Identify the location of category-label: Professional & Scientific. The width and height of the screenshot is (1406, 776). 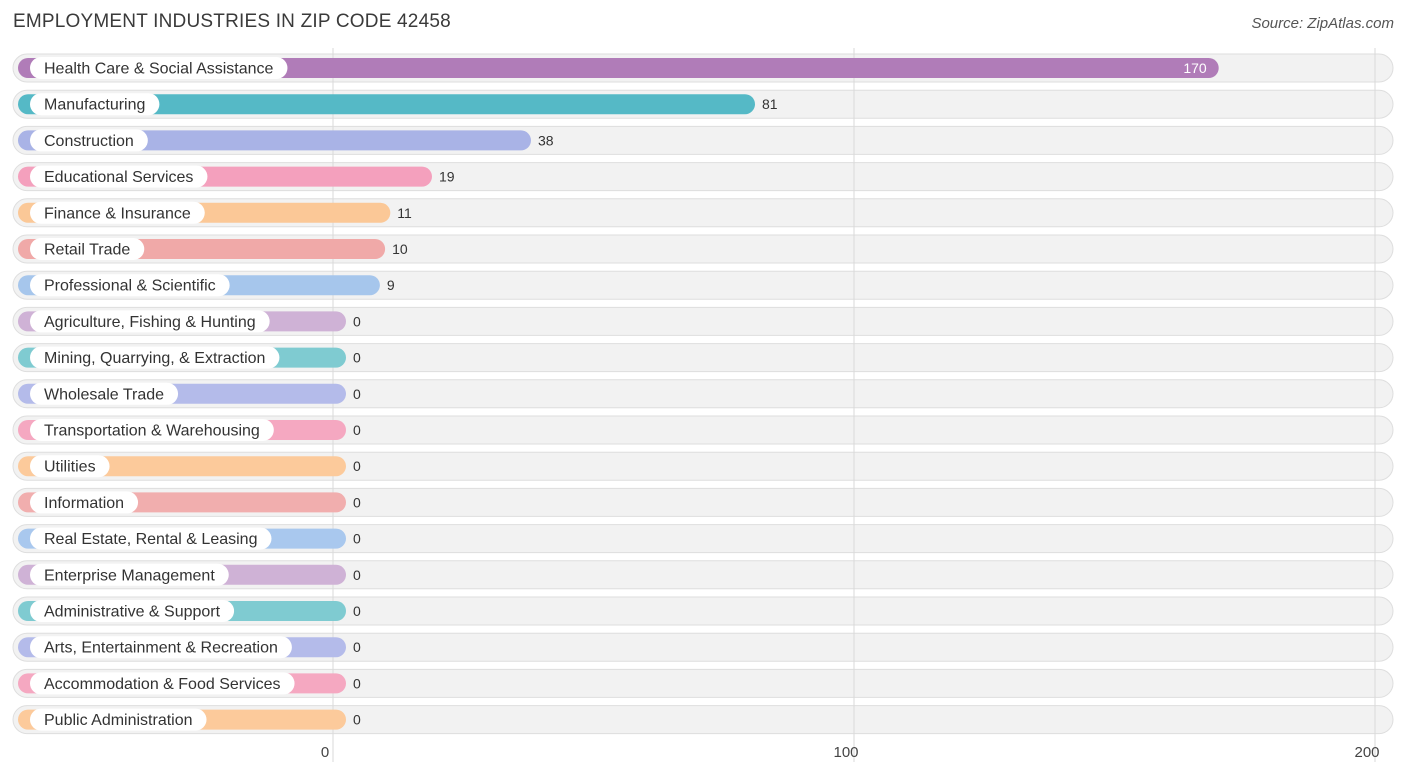
(130, 286).